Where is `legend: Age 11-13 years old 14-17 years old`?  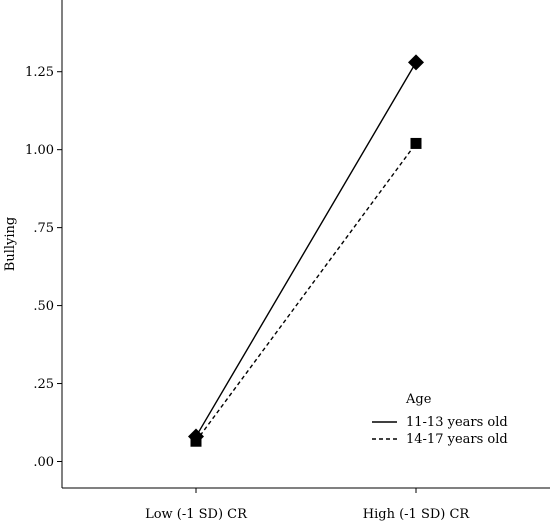
legend: Age 11-13 years old 14-17 years old is located at coordinates (440, 419).